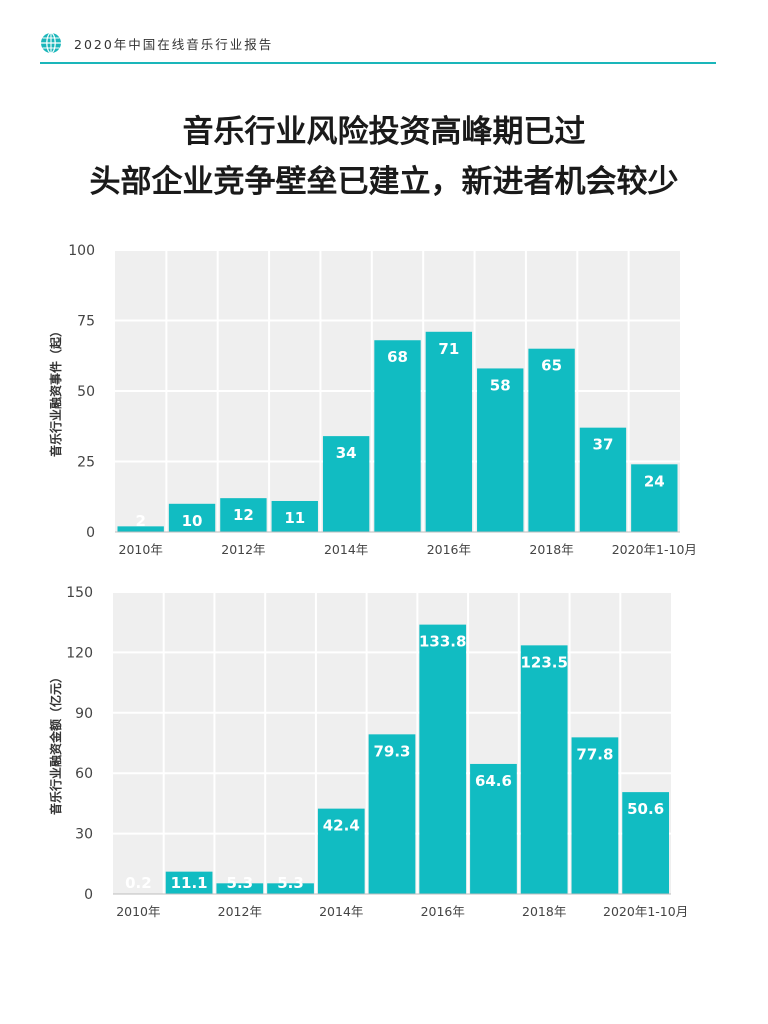 This screenshot has height=1024, width=768. Describe the element at coordinates (603, 445) in the screenshot. I see `data-label: 37` at that location.